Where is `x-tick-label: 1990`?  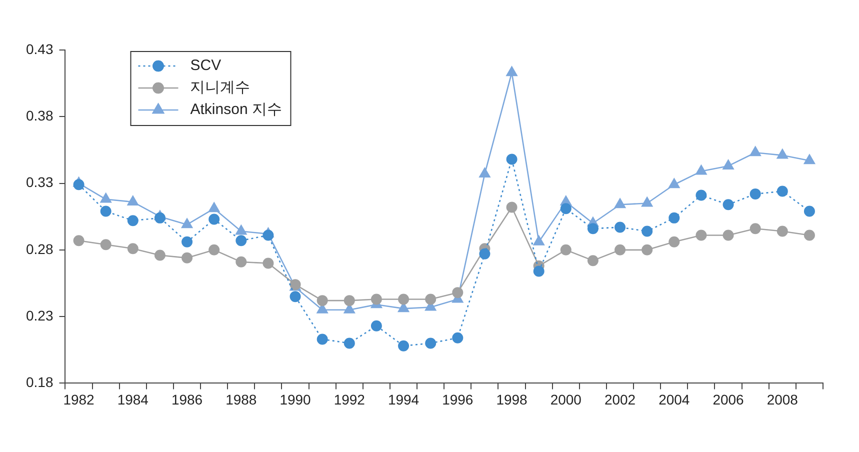 x-tick-label: 1990 is located at coordinates (296, 399).